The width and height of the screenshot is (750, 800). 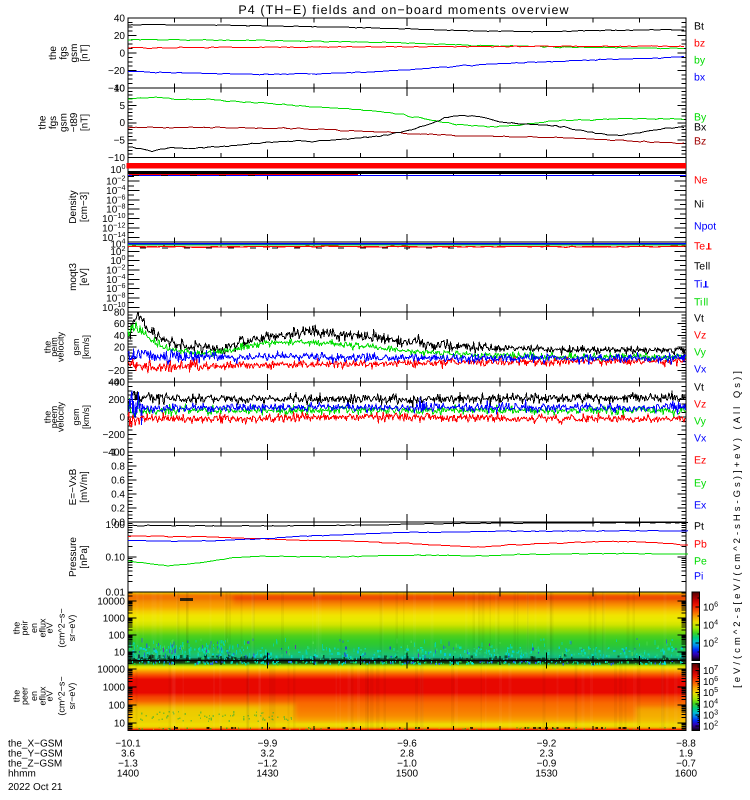 I want to click on svg-text: Ex, so click(x=700, y=506).